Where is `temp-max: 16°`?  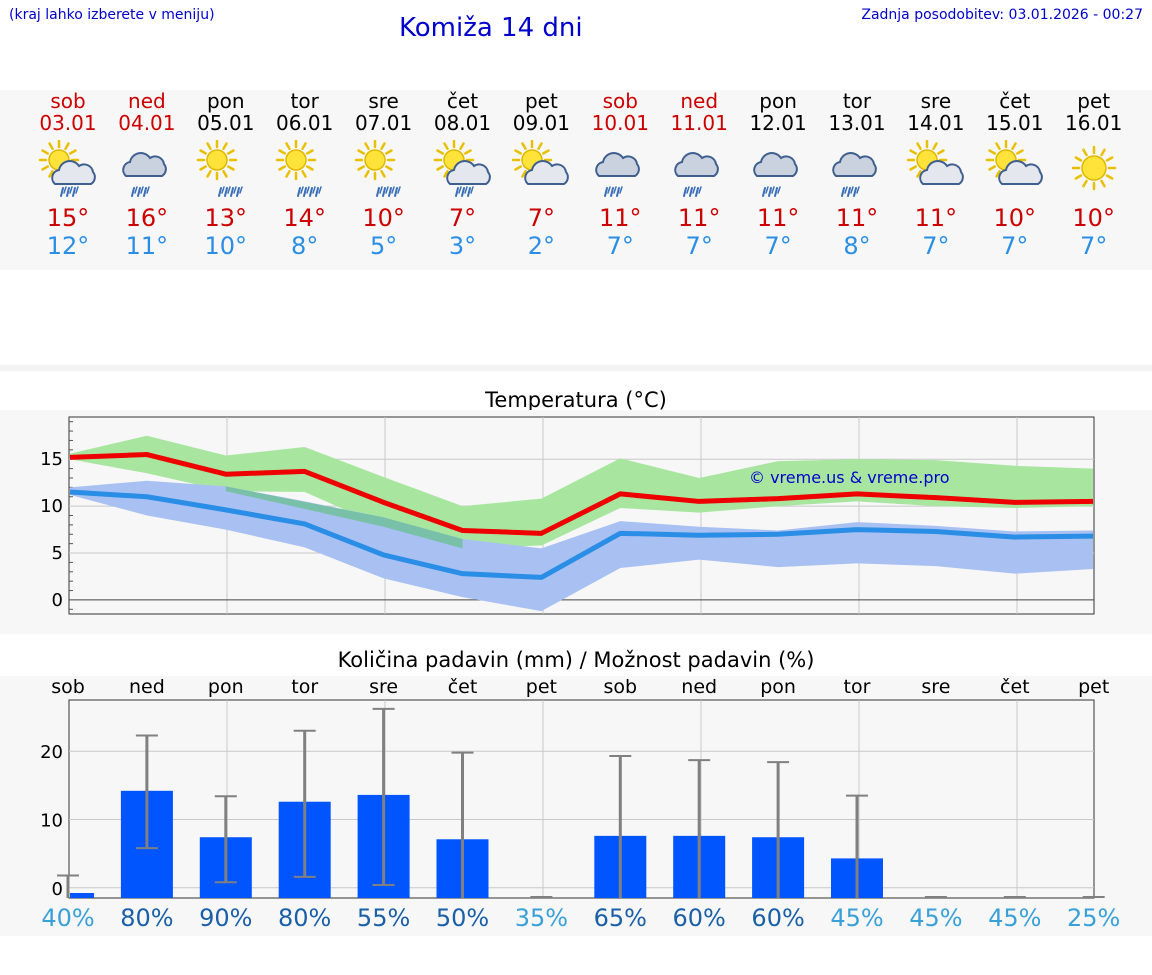
temp-max: 16° is located at coordinates (147, 218).